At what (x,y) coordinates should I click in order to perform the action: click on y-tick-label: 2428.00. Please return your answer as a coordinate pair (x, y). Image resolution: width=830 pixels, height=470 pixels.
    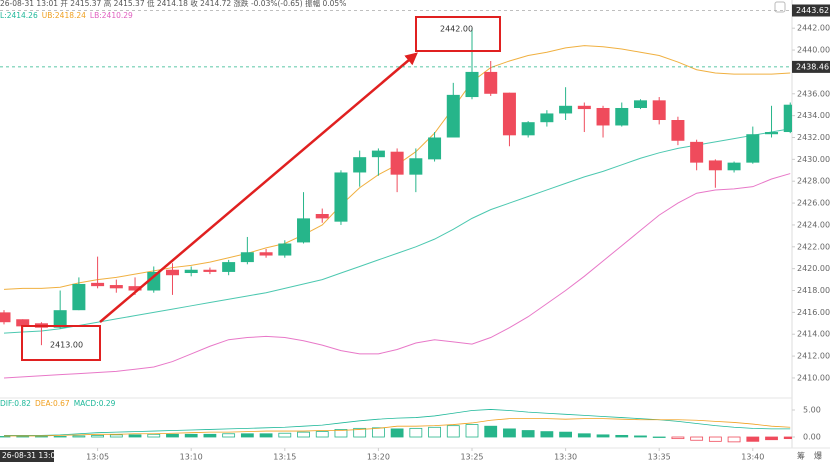
    Looking at the image, I should click on (813, 181).